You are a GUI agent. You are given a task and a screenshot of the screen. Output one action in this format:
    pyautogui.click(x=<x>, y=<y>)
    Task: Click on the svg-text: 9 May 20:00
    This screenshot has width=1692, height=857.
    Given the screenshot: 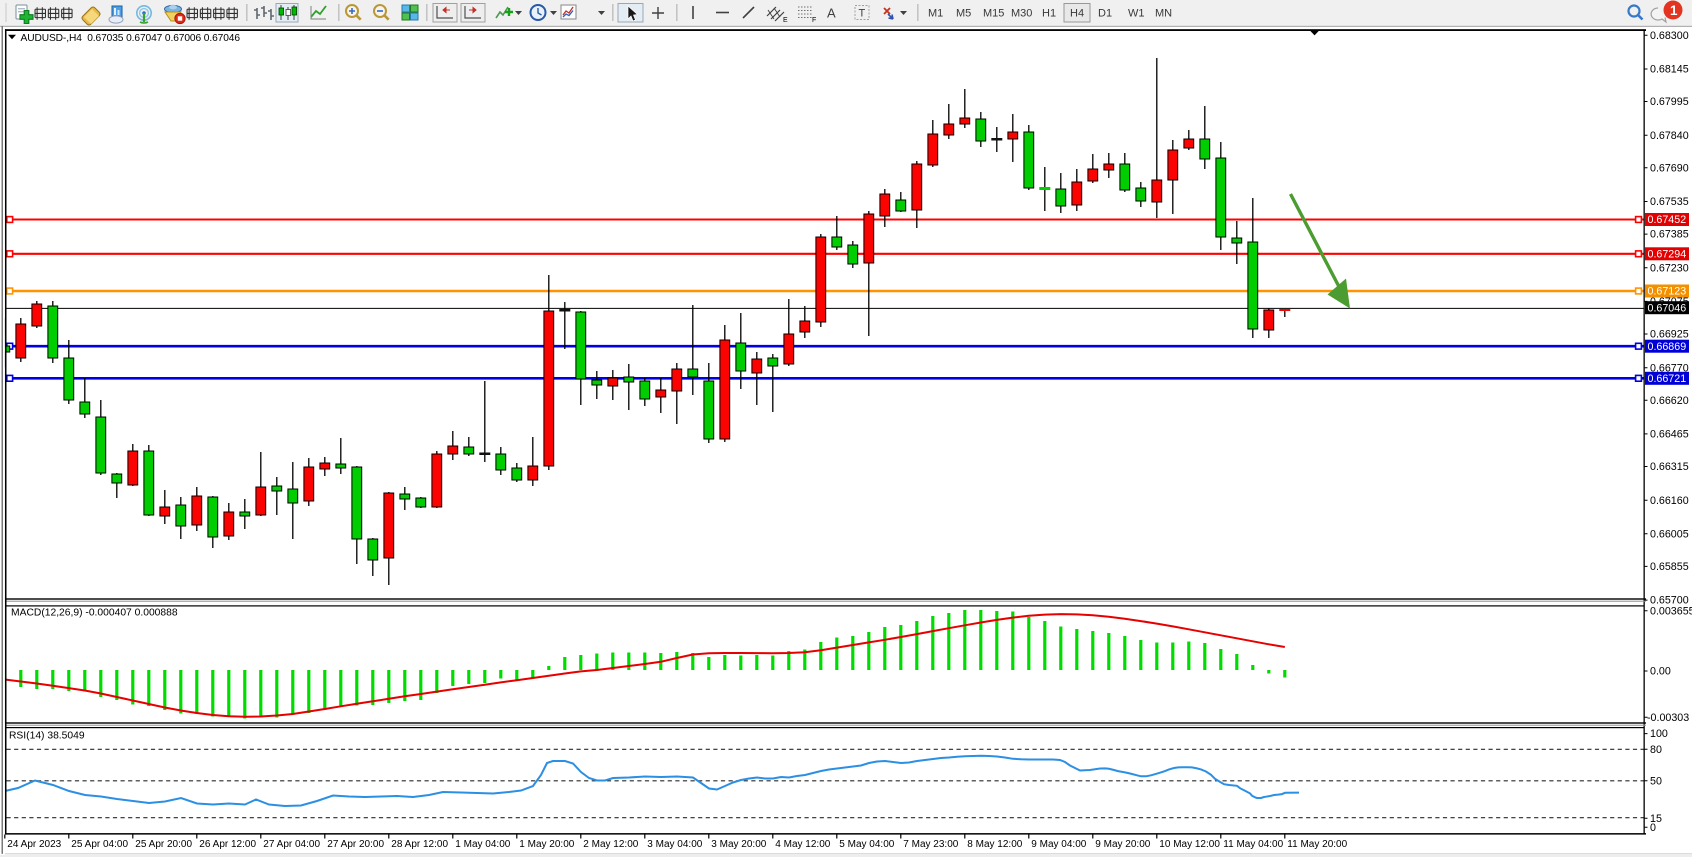 What is the action you would take?
    pyautogui.click(x=1122, y=844)
    